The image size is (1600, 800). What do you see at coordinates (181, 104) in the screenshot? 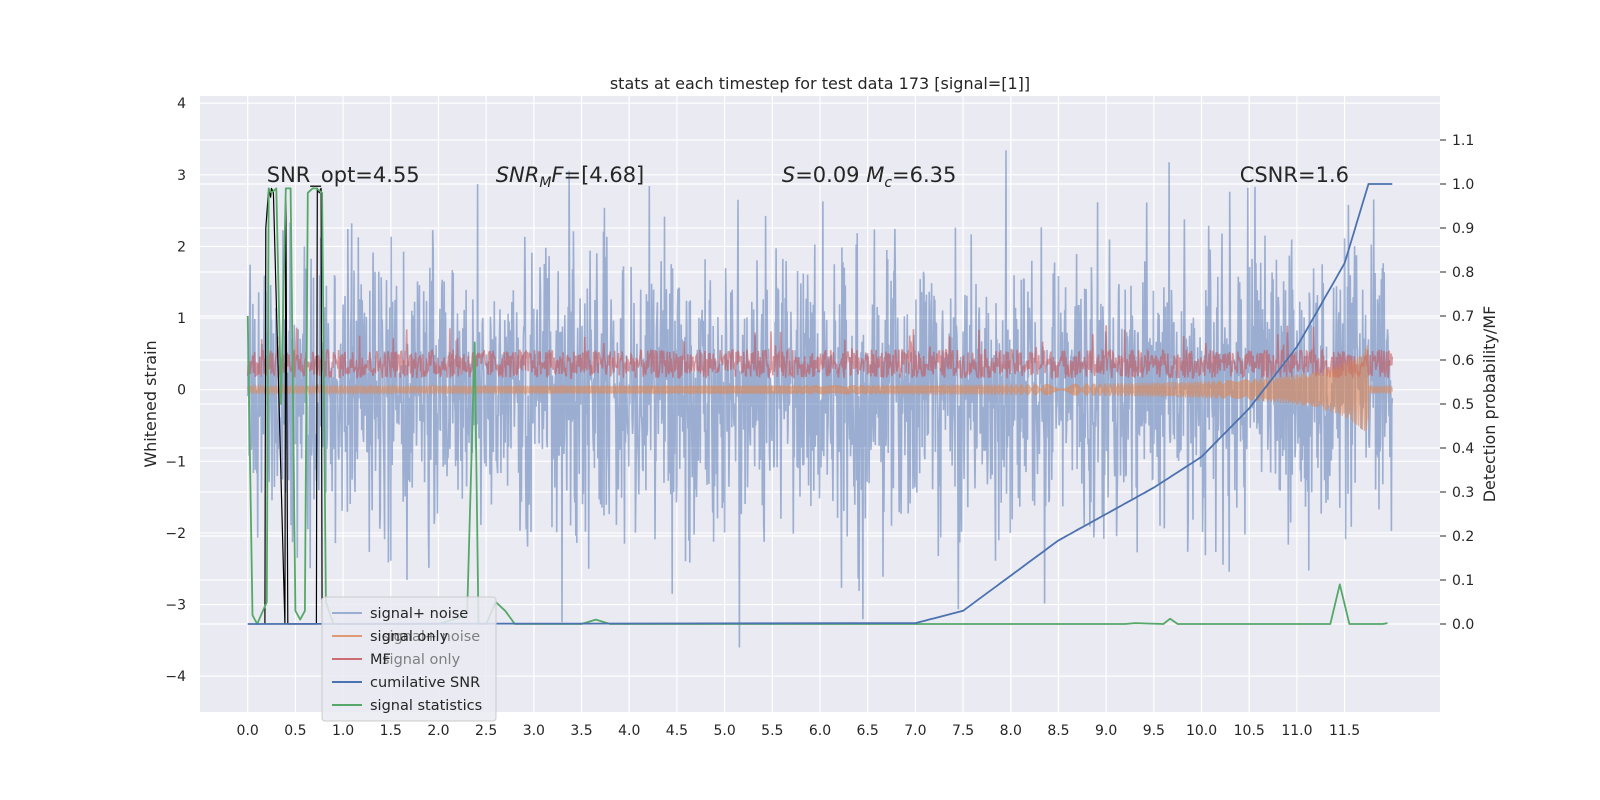
I see `y-tick-label: 4` at bounding box center [181, 104].